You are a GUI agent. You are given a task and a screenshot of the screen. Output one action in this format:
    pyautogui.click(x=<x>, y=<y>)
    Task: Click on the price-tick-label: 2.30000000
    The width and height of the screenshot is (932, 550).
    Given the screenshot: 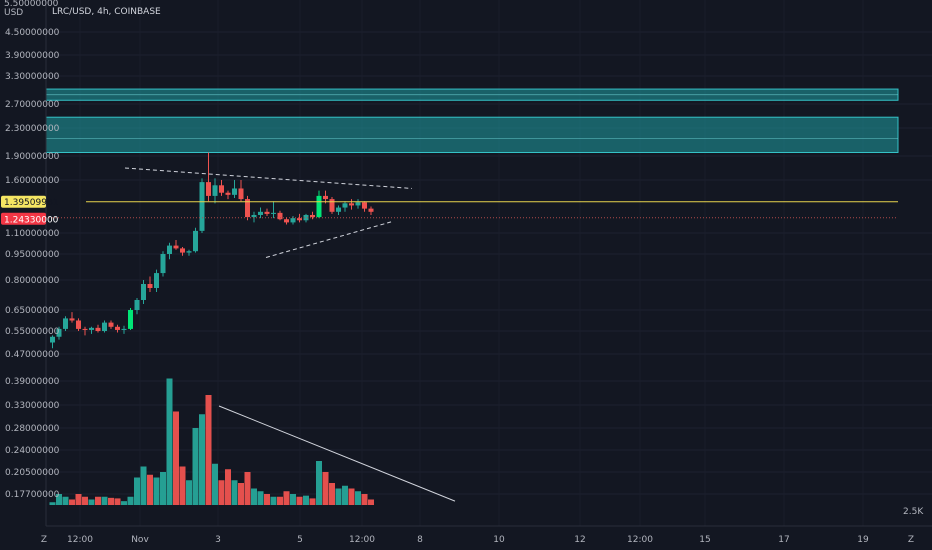 What is the action you would take?
    pyautogui.click(x=32, y=129)
    